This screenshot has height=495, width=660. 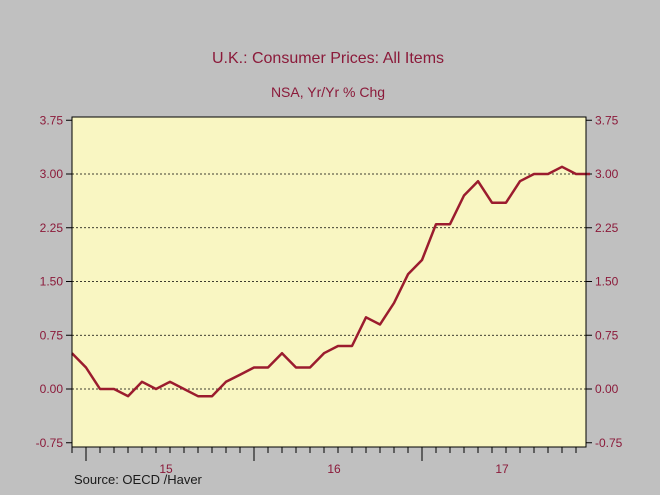 I want to click on y-tick-label-left: 1.50, so click(x=52, y=282).